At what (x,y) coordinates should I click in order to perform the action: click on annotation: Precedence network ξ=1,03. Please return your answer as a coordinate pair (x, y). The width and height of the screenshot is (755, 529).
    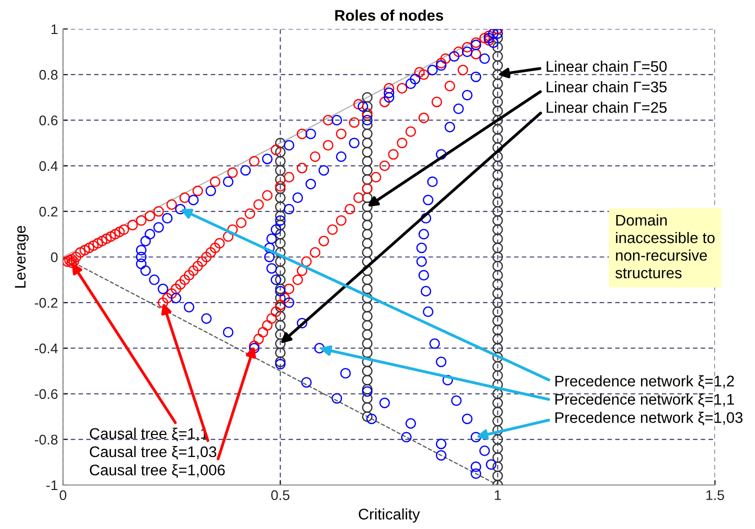
    Looking at the image, I should click on (649, 419).